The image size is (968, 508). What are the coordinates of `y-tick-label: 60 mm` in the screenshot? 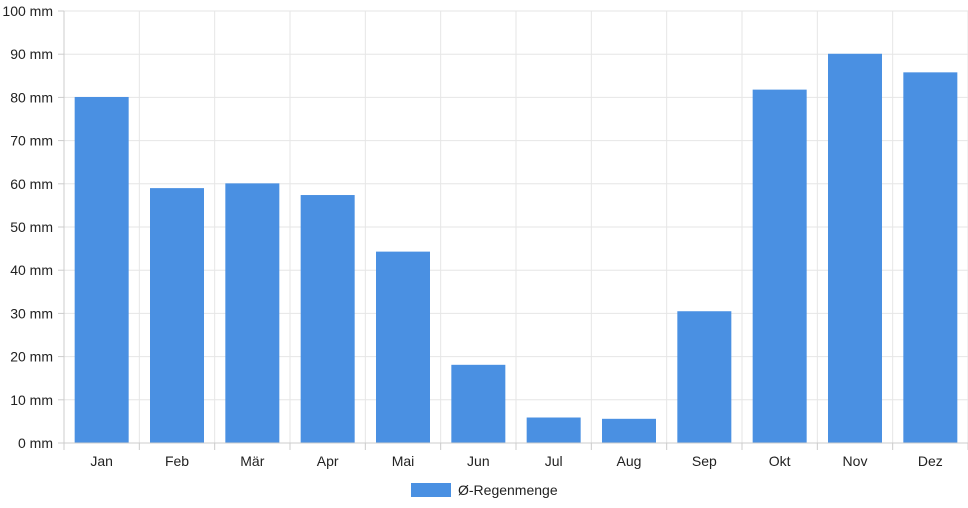 It's located at (31, 184).